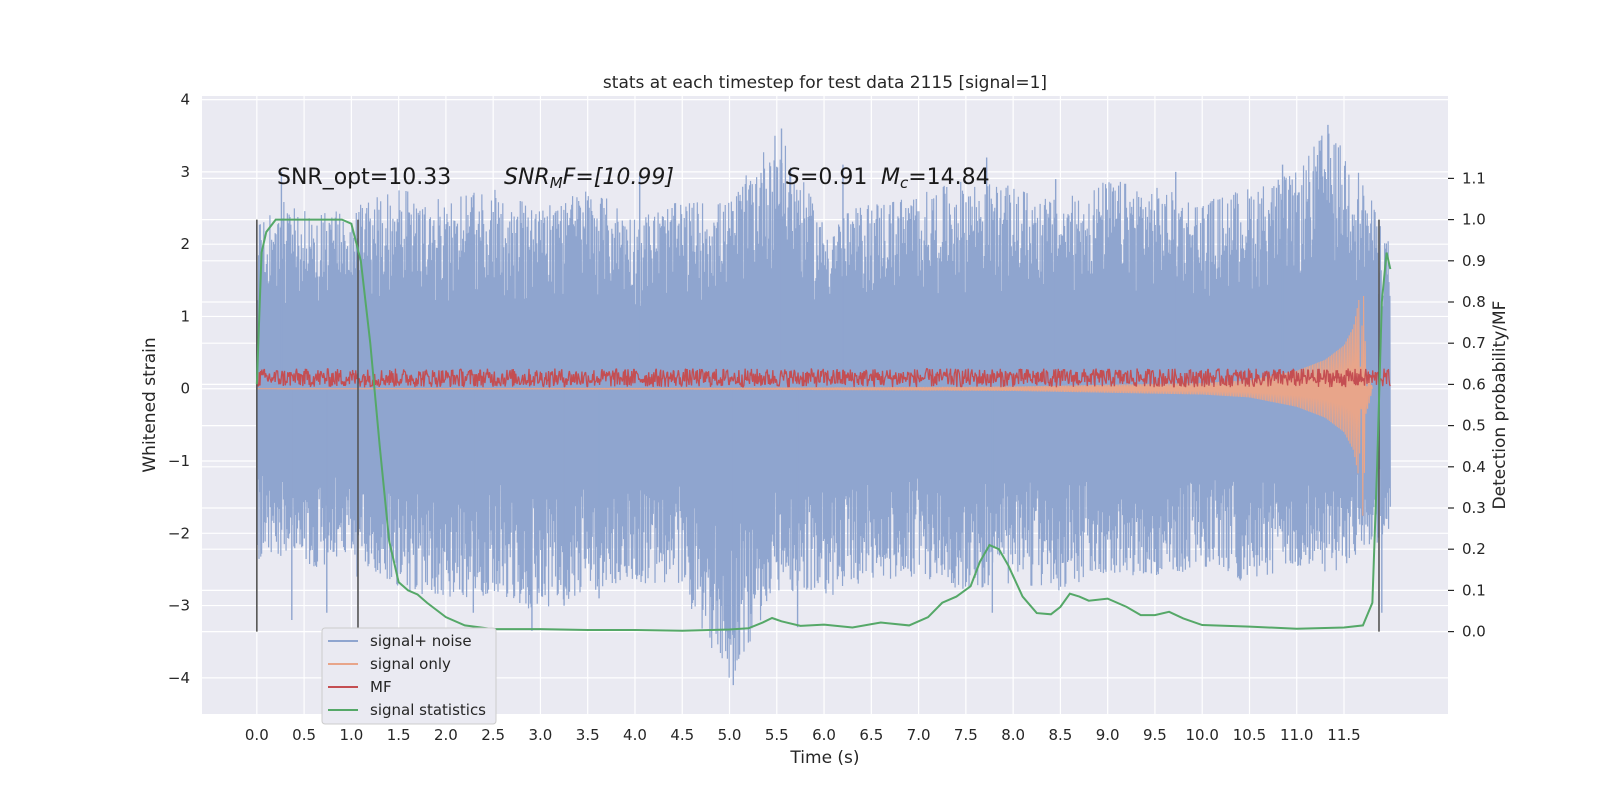 Image resolution: width=1600 pixels, height=800 pixels. I want to click on x-tick-label: 6.5, so click(871, 735).